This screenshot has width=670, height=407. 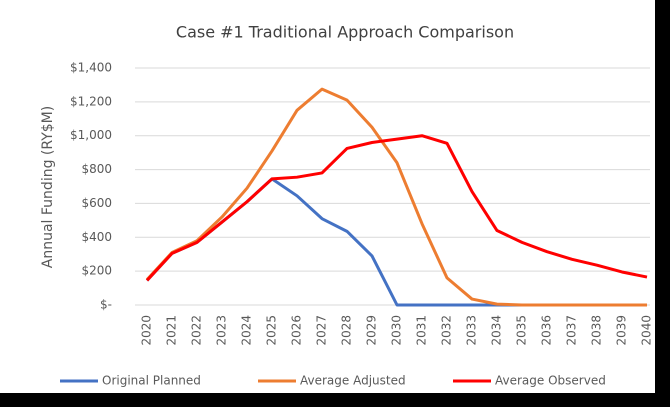 What do you see at coordinates (222, 330) in the screenshot?
I see `x-tick-label: 2023` at bounding box center [222, 330].